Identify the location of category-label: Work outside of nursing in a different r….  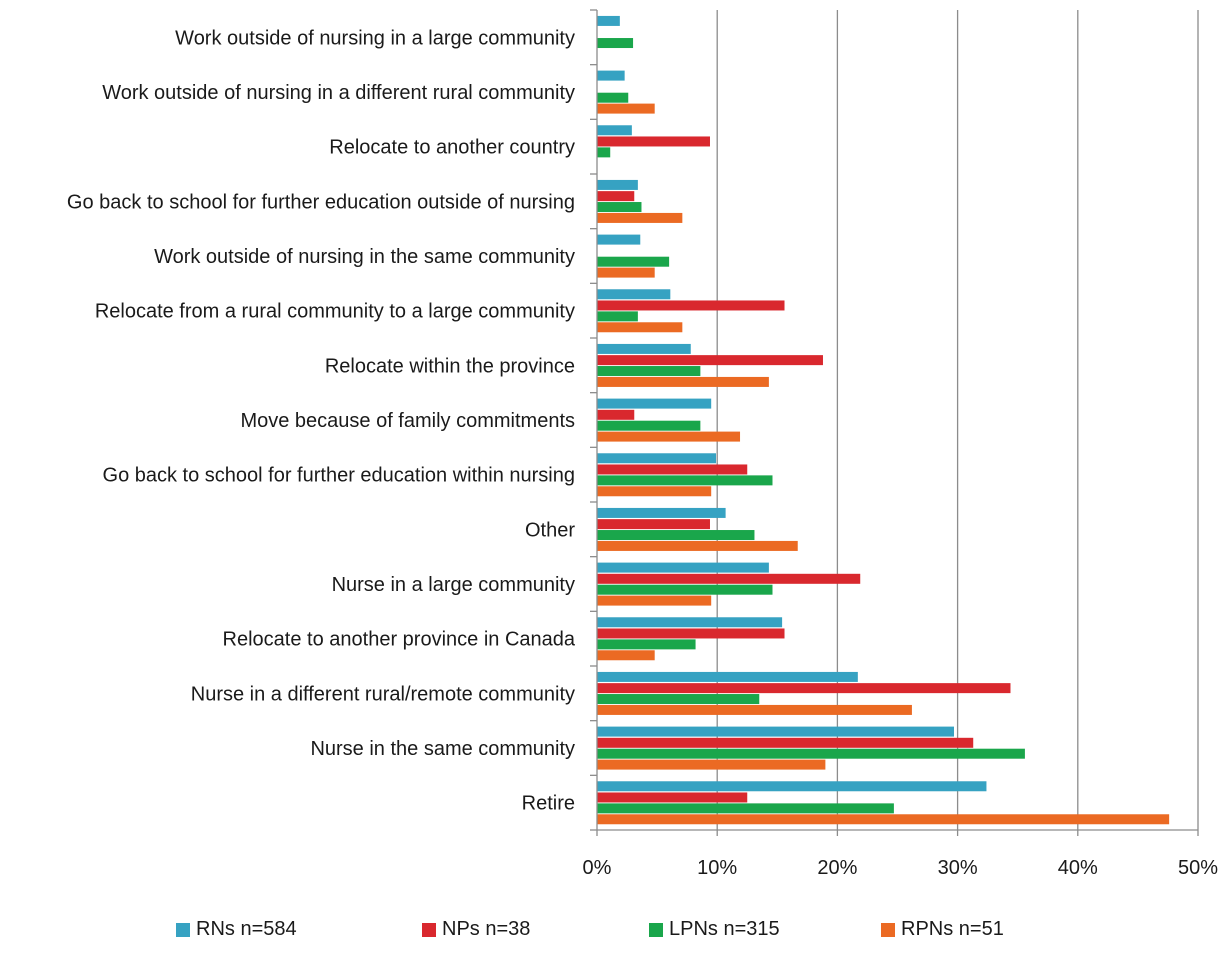
(338, 93).